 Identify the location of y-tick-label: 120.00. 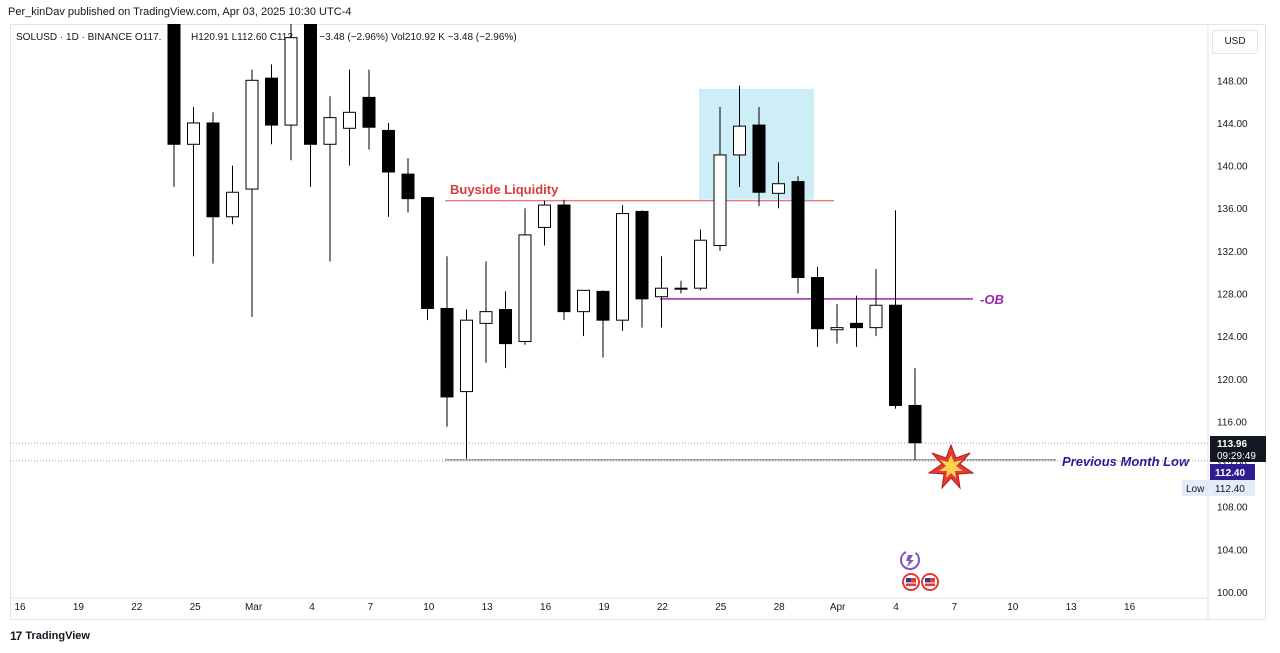
(1232, 380).